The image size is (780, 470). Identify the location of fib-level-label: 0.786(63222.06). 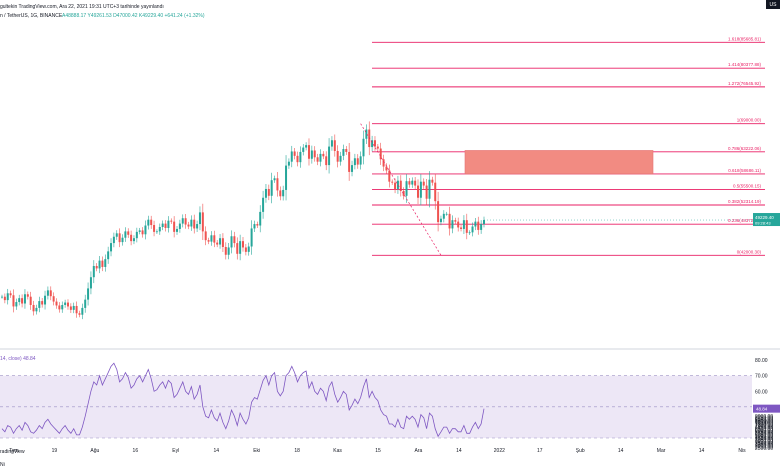
(745, 148).